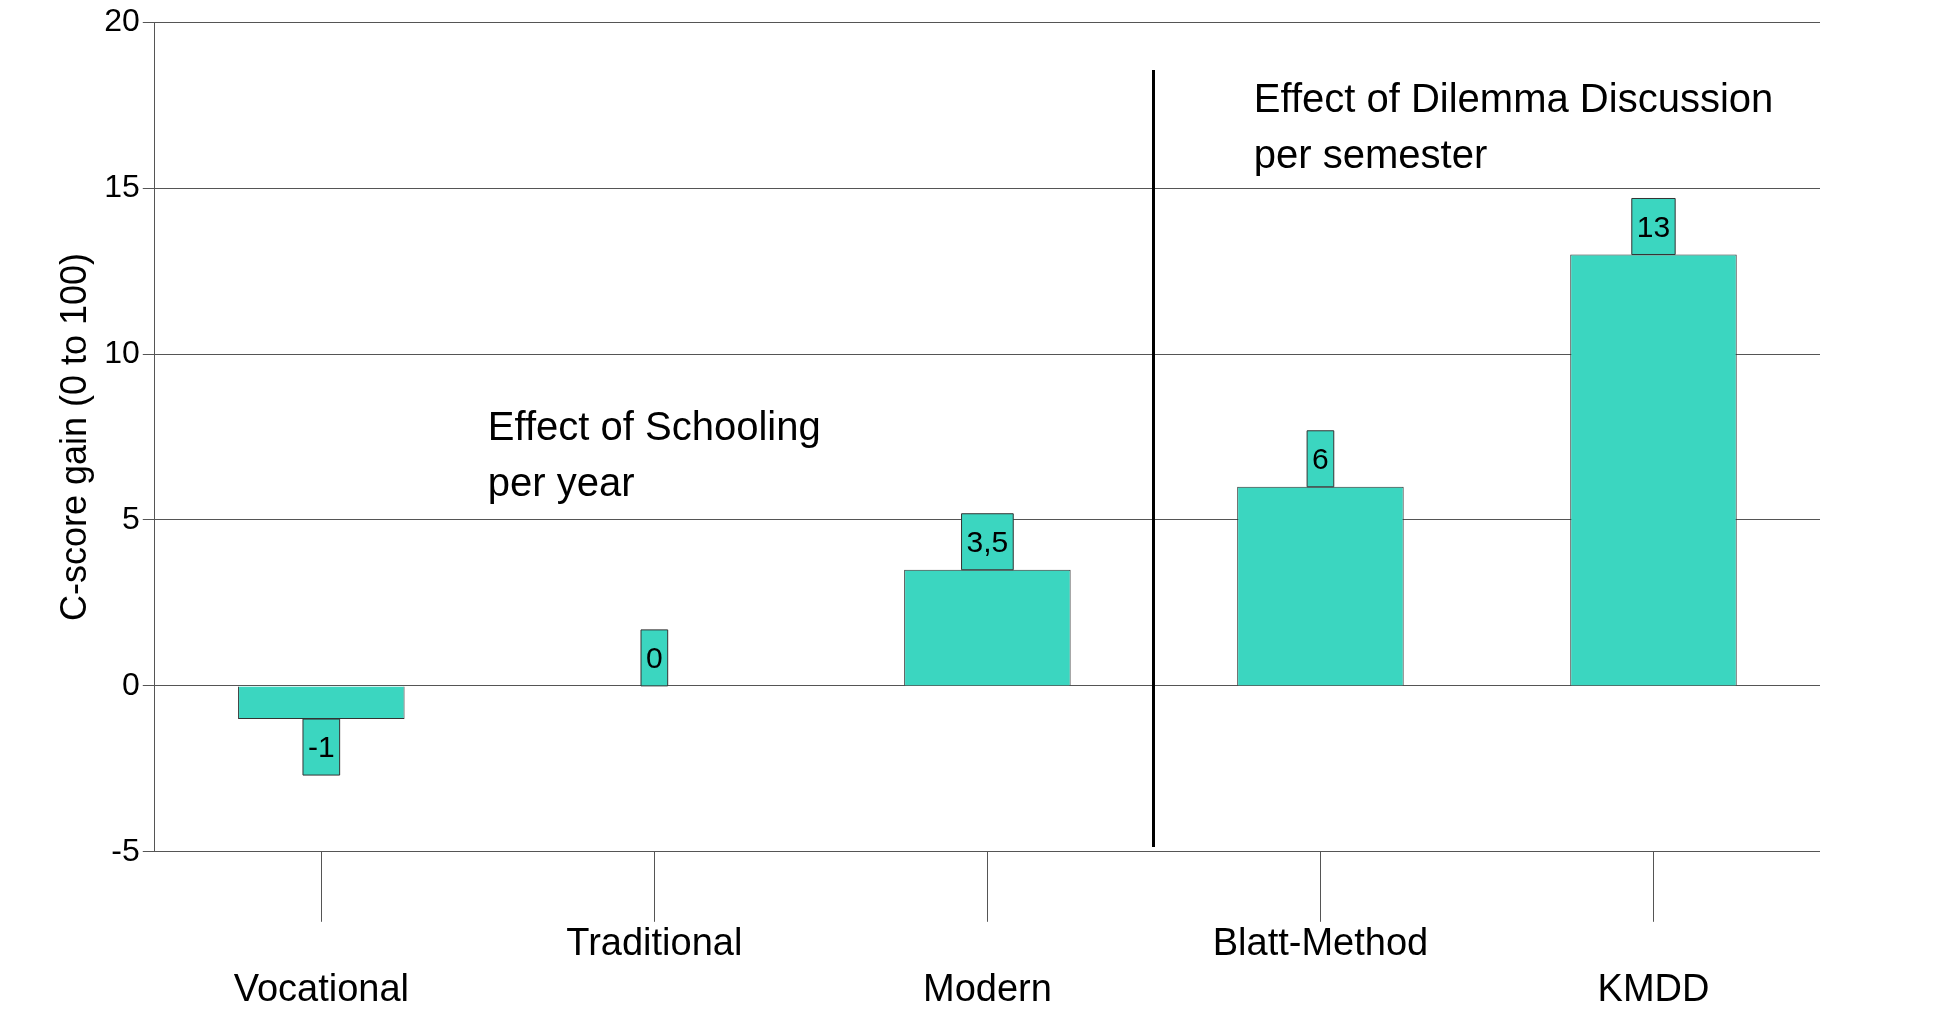 The height and width of the screenshot is (1023, 1950). What do you see at coordinates (987, 541) in the screenshot?
I see `data-label: 3,5` at bounding box center [987, 541].